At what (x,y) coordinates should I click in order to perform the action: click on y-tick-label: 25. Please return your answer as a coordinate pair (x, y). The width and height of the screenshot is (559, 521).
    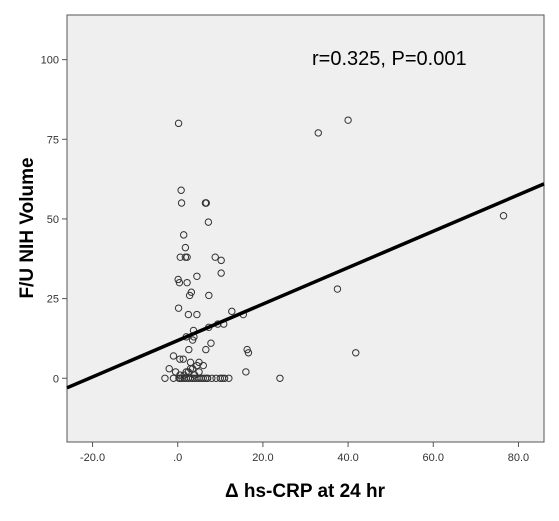
    Looking at the image, I should click on (53, 300).